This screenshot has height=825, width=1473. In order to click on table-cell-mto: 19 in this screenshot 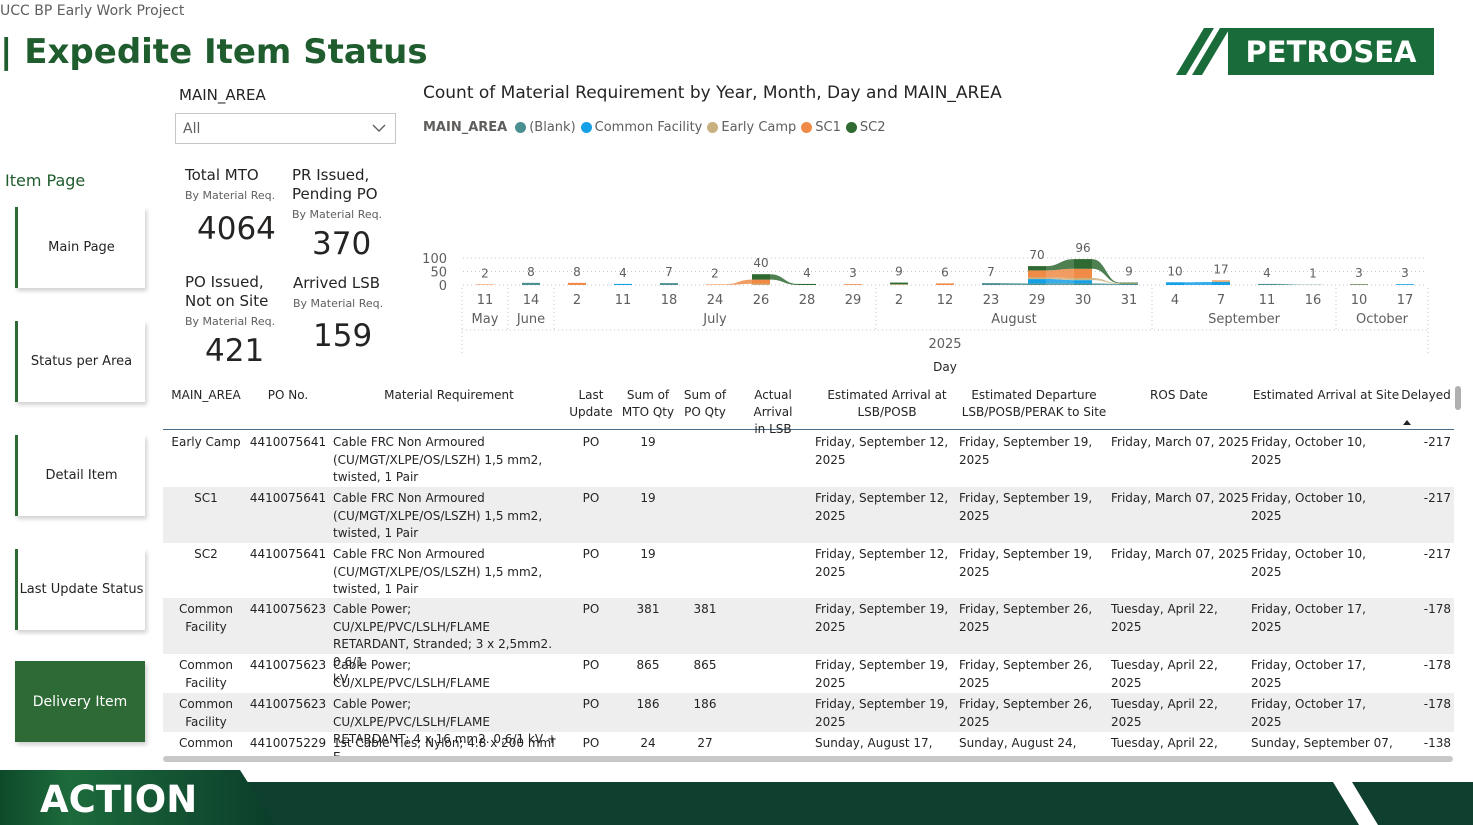, I will do `click(648, 554)`.